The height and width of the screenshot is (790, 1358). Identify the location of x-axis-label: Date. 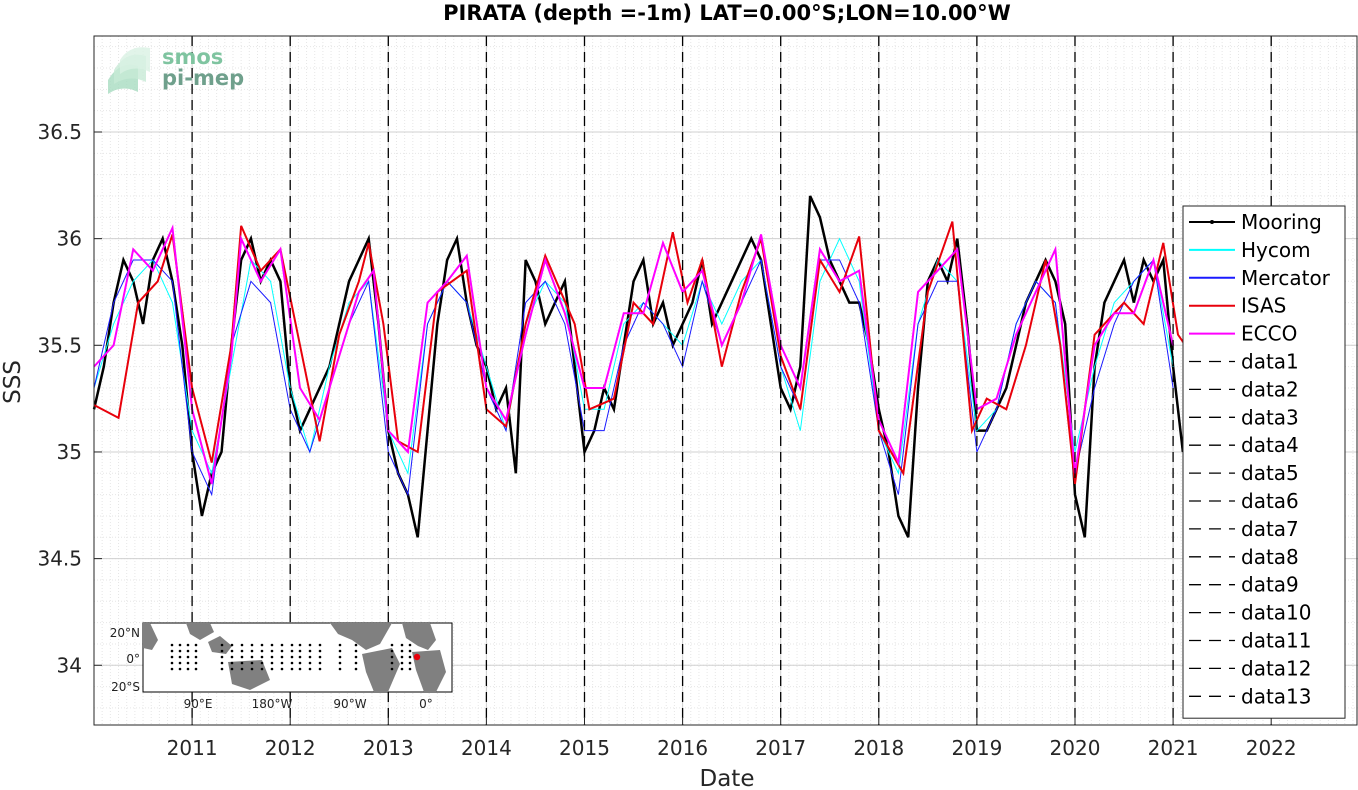
(727, 778).